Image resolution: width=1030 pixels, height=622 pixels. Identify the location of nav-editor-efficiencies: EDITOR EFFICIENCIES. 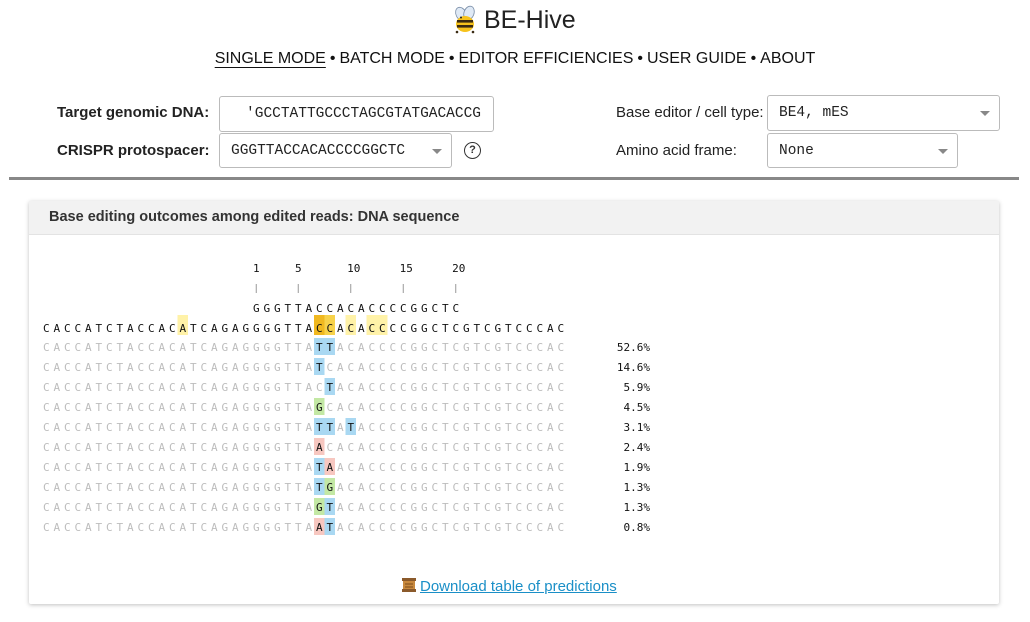
(546, 58).